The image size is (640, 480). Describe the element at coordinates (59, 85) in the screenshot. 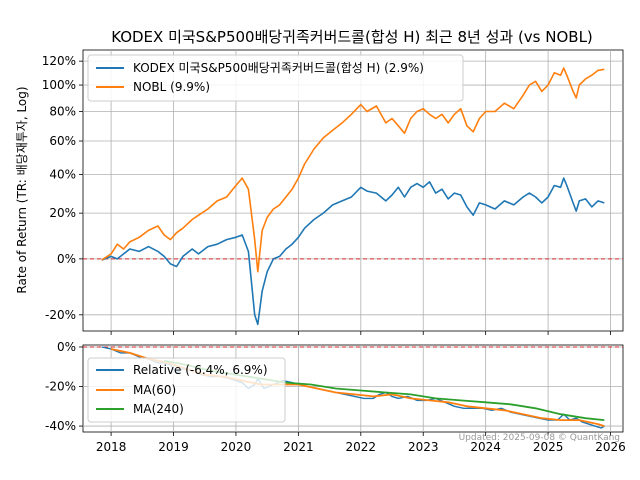

I see `top-y-tick-label: 100%` at that location.